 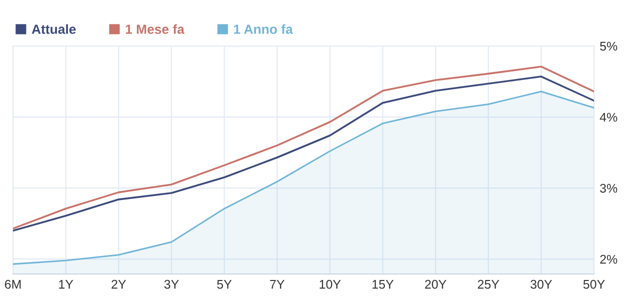 What do you see at coordinates (12, 284) in the screenshot?
I see `x-tick-label: 6M` at bounding box center [12, 284].